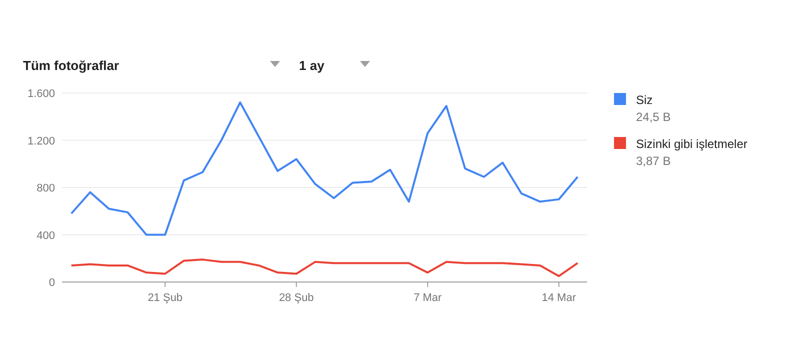 The height and width of the screenshot is (342, 800). Describe the element at coordinates (45, 188) in the screenshot. I see `y-tick-label: 800` at that location.